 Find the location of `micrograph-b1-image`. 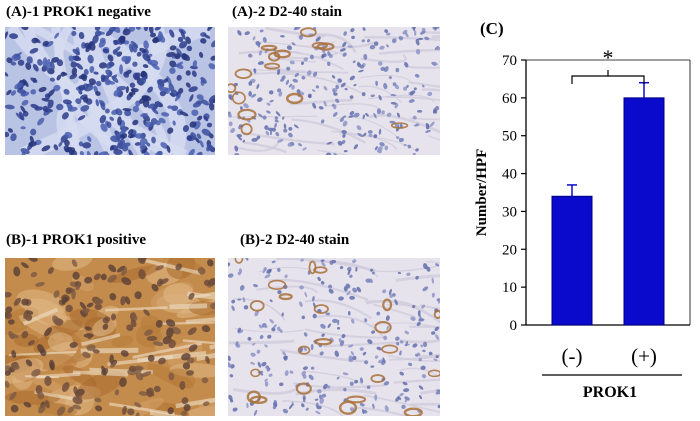

micrograph-b1-image is located at coordinates (110, 337).